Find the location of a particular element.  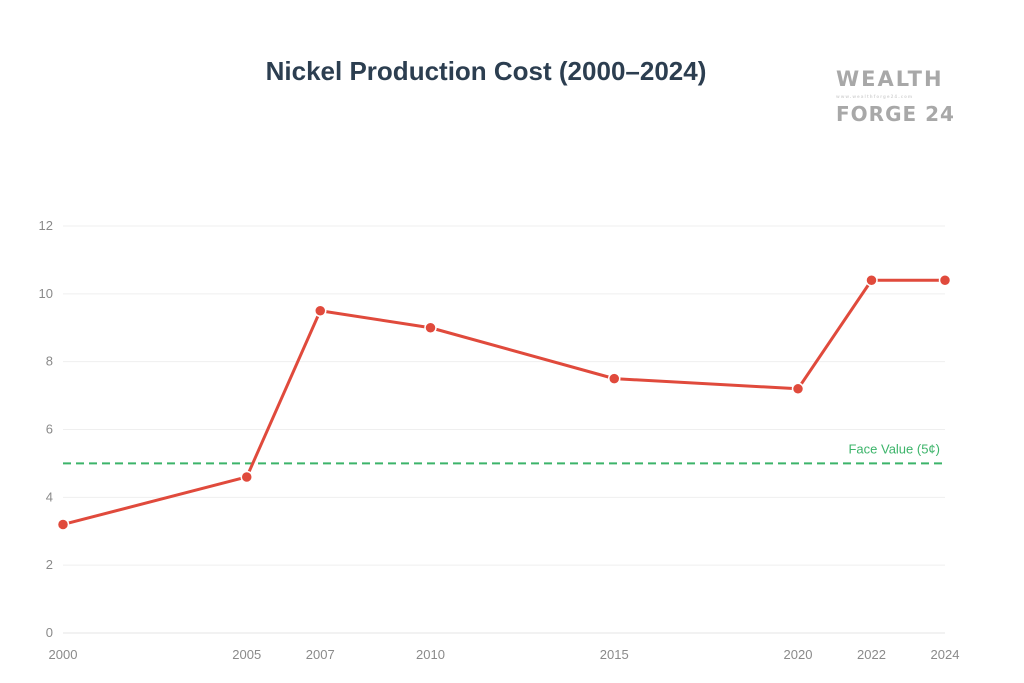

reference-lines: Face Value (5¢) is located at coordinates (504, 453).